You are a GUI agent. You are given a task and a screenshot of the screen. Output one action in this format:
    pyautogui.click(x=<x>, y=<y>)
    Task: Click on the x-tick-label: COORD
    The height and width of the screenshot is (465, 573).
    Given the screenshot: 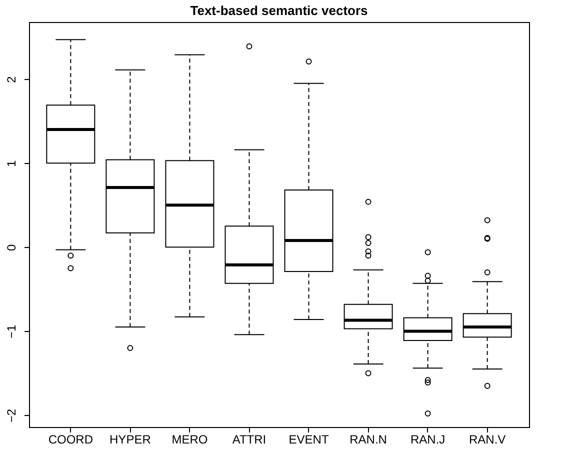 What is the action you would take?
    pyautogui.click(x=71, y=439)
    